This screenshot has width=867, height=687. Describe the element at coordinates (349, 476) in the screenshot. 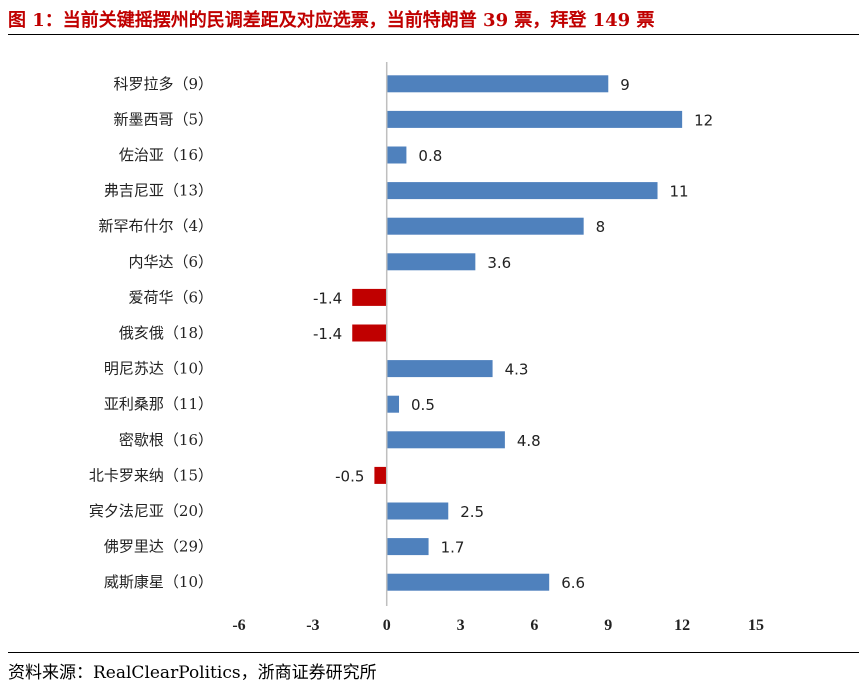

I see `data-label: -0.5` at that location.